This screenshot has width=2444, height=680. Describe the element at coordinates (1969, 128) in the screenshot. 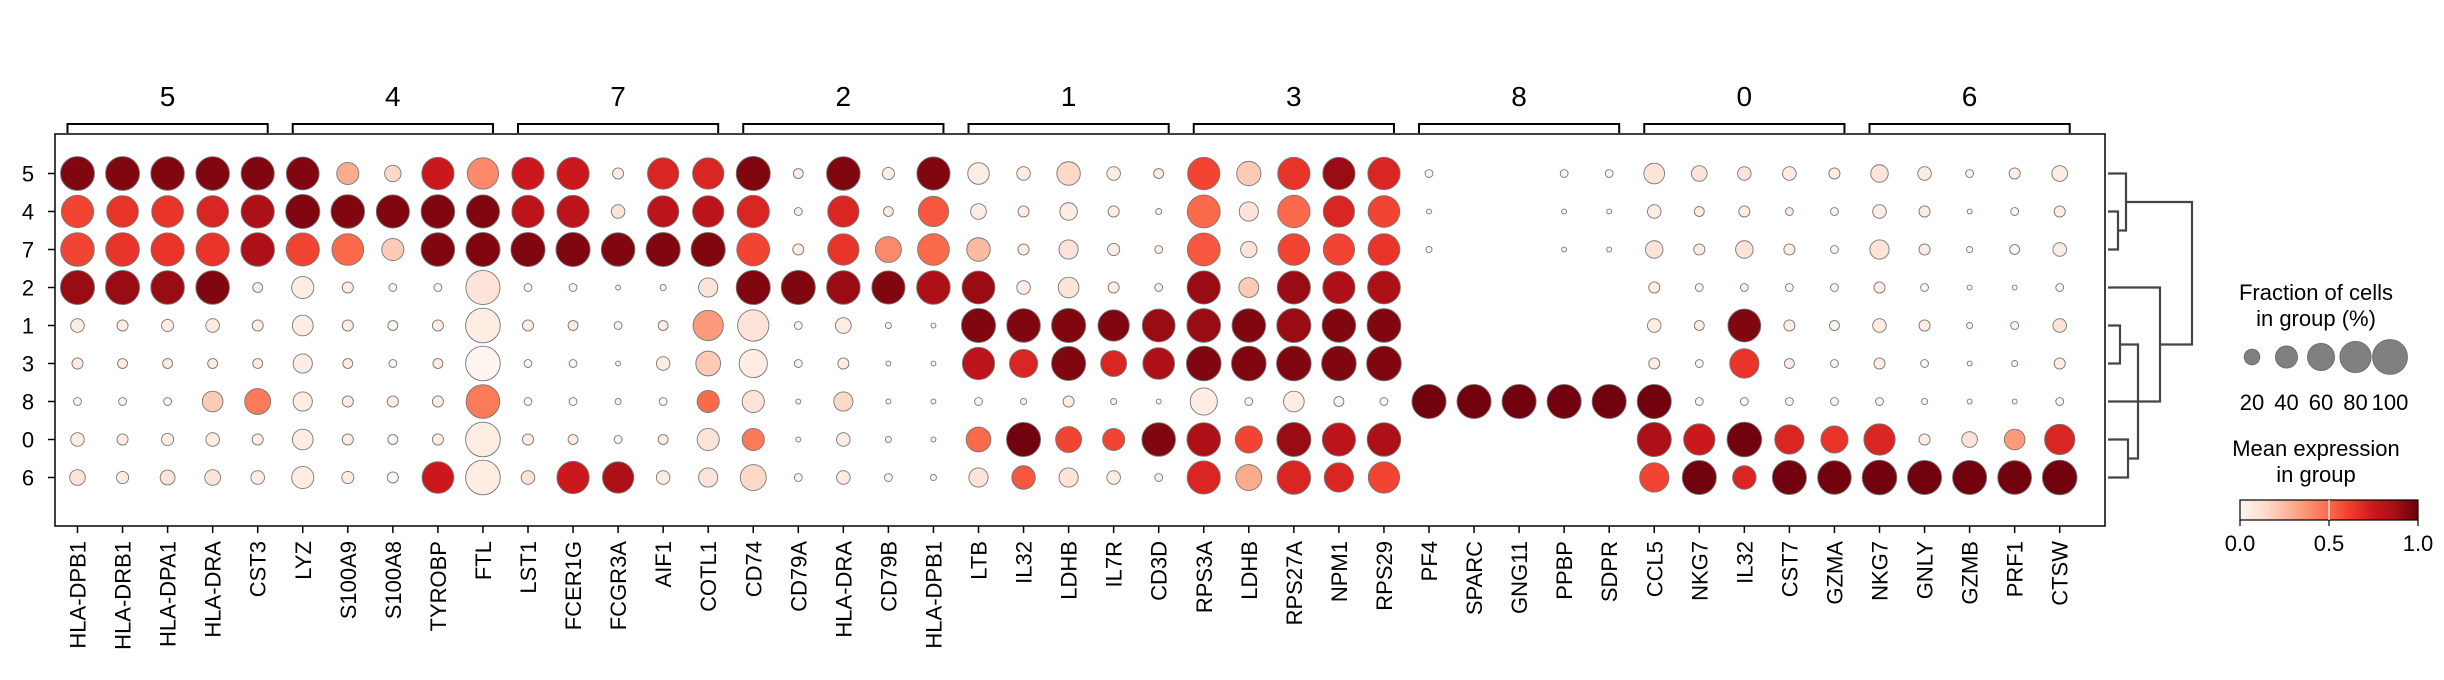

I see `group-bracket` at that location.